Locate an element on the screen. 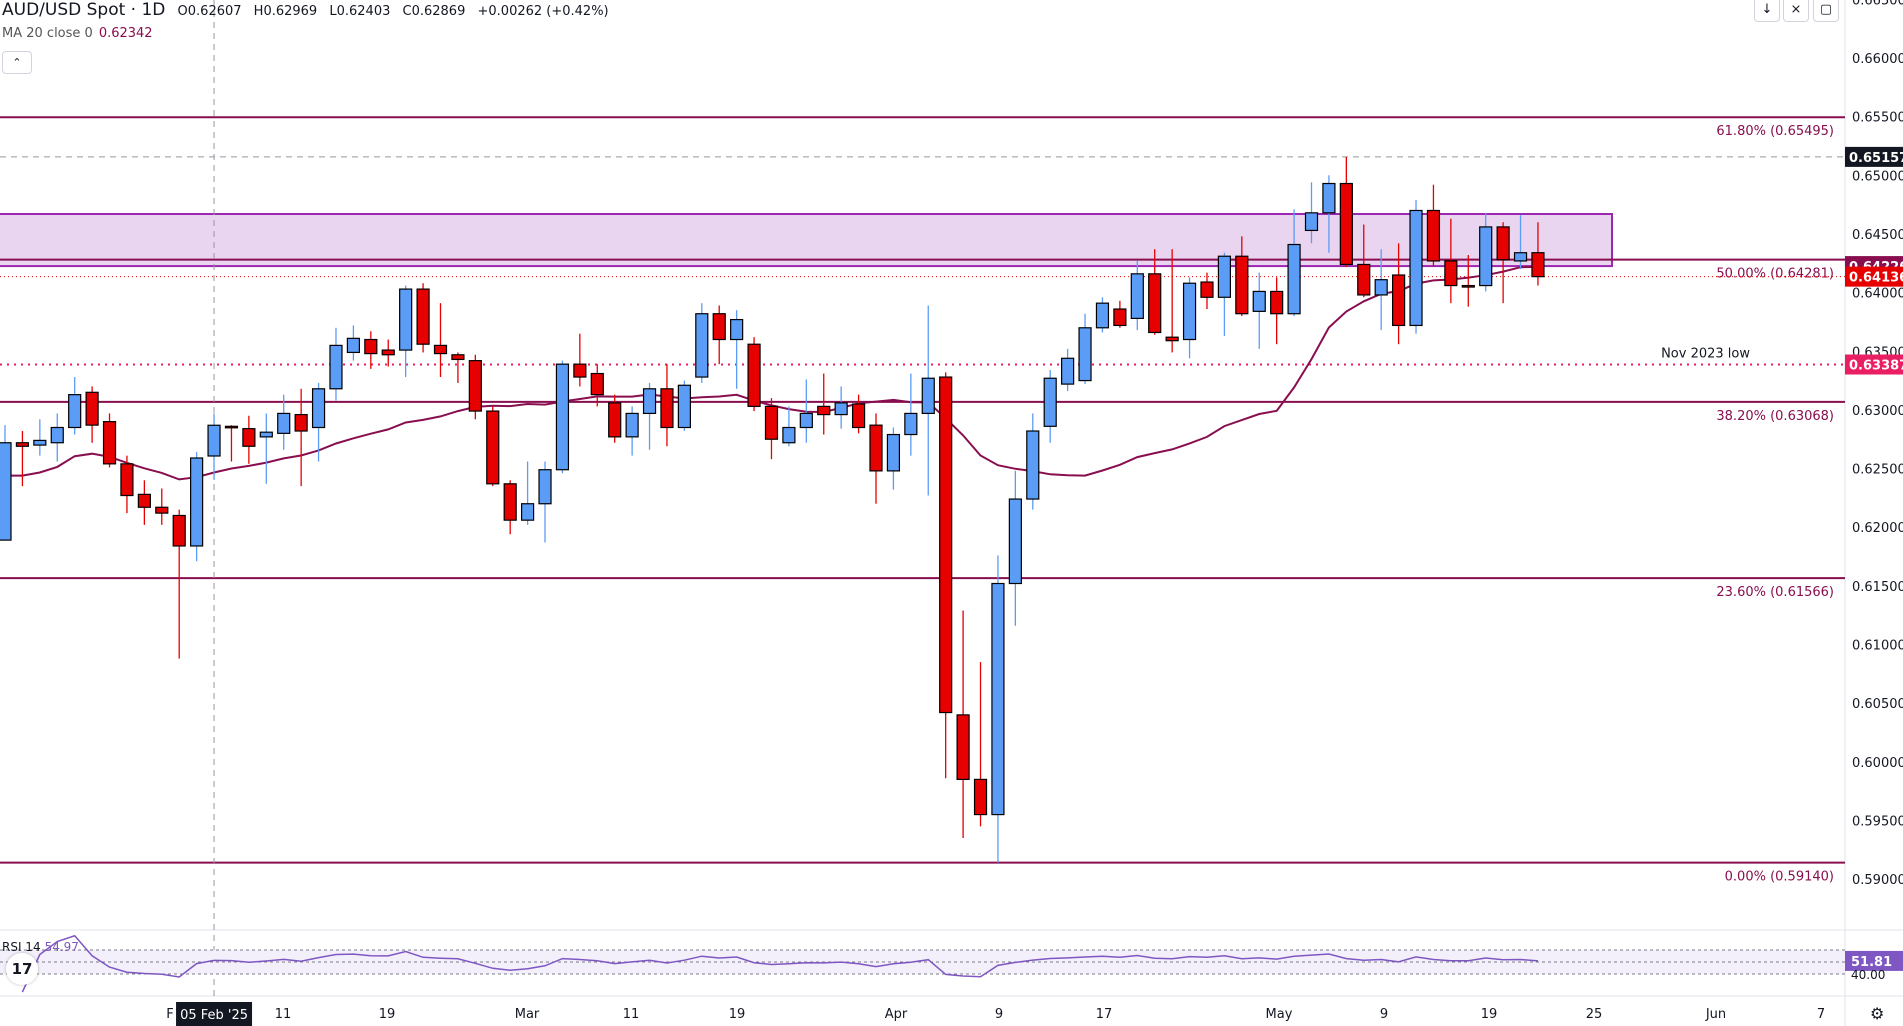  rsi-legend: RSI 14 54.97 is located at coordinates (40, 947).